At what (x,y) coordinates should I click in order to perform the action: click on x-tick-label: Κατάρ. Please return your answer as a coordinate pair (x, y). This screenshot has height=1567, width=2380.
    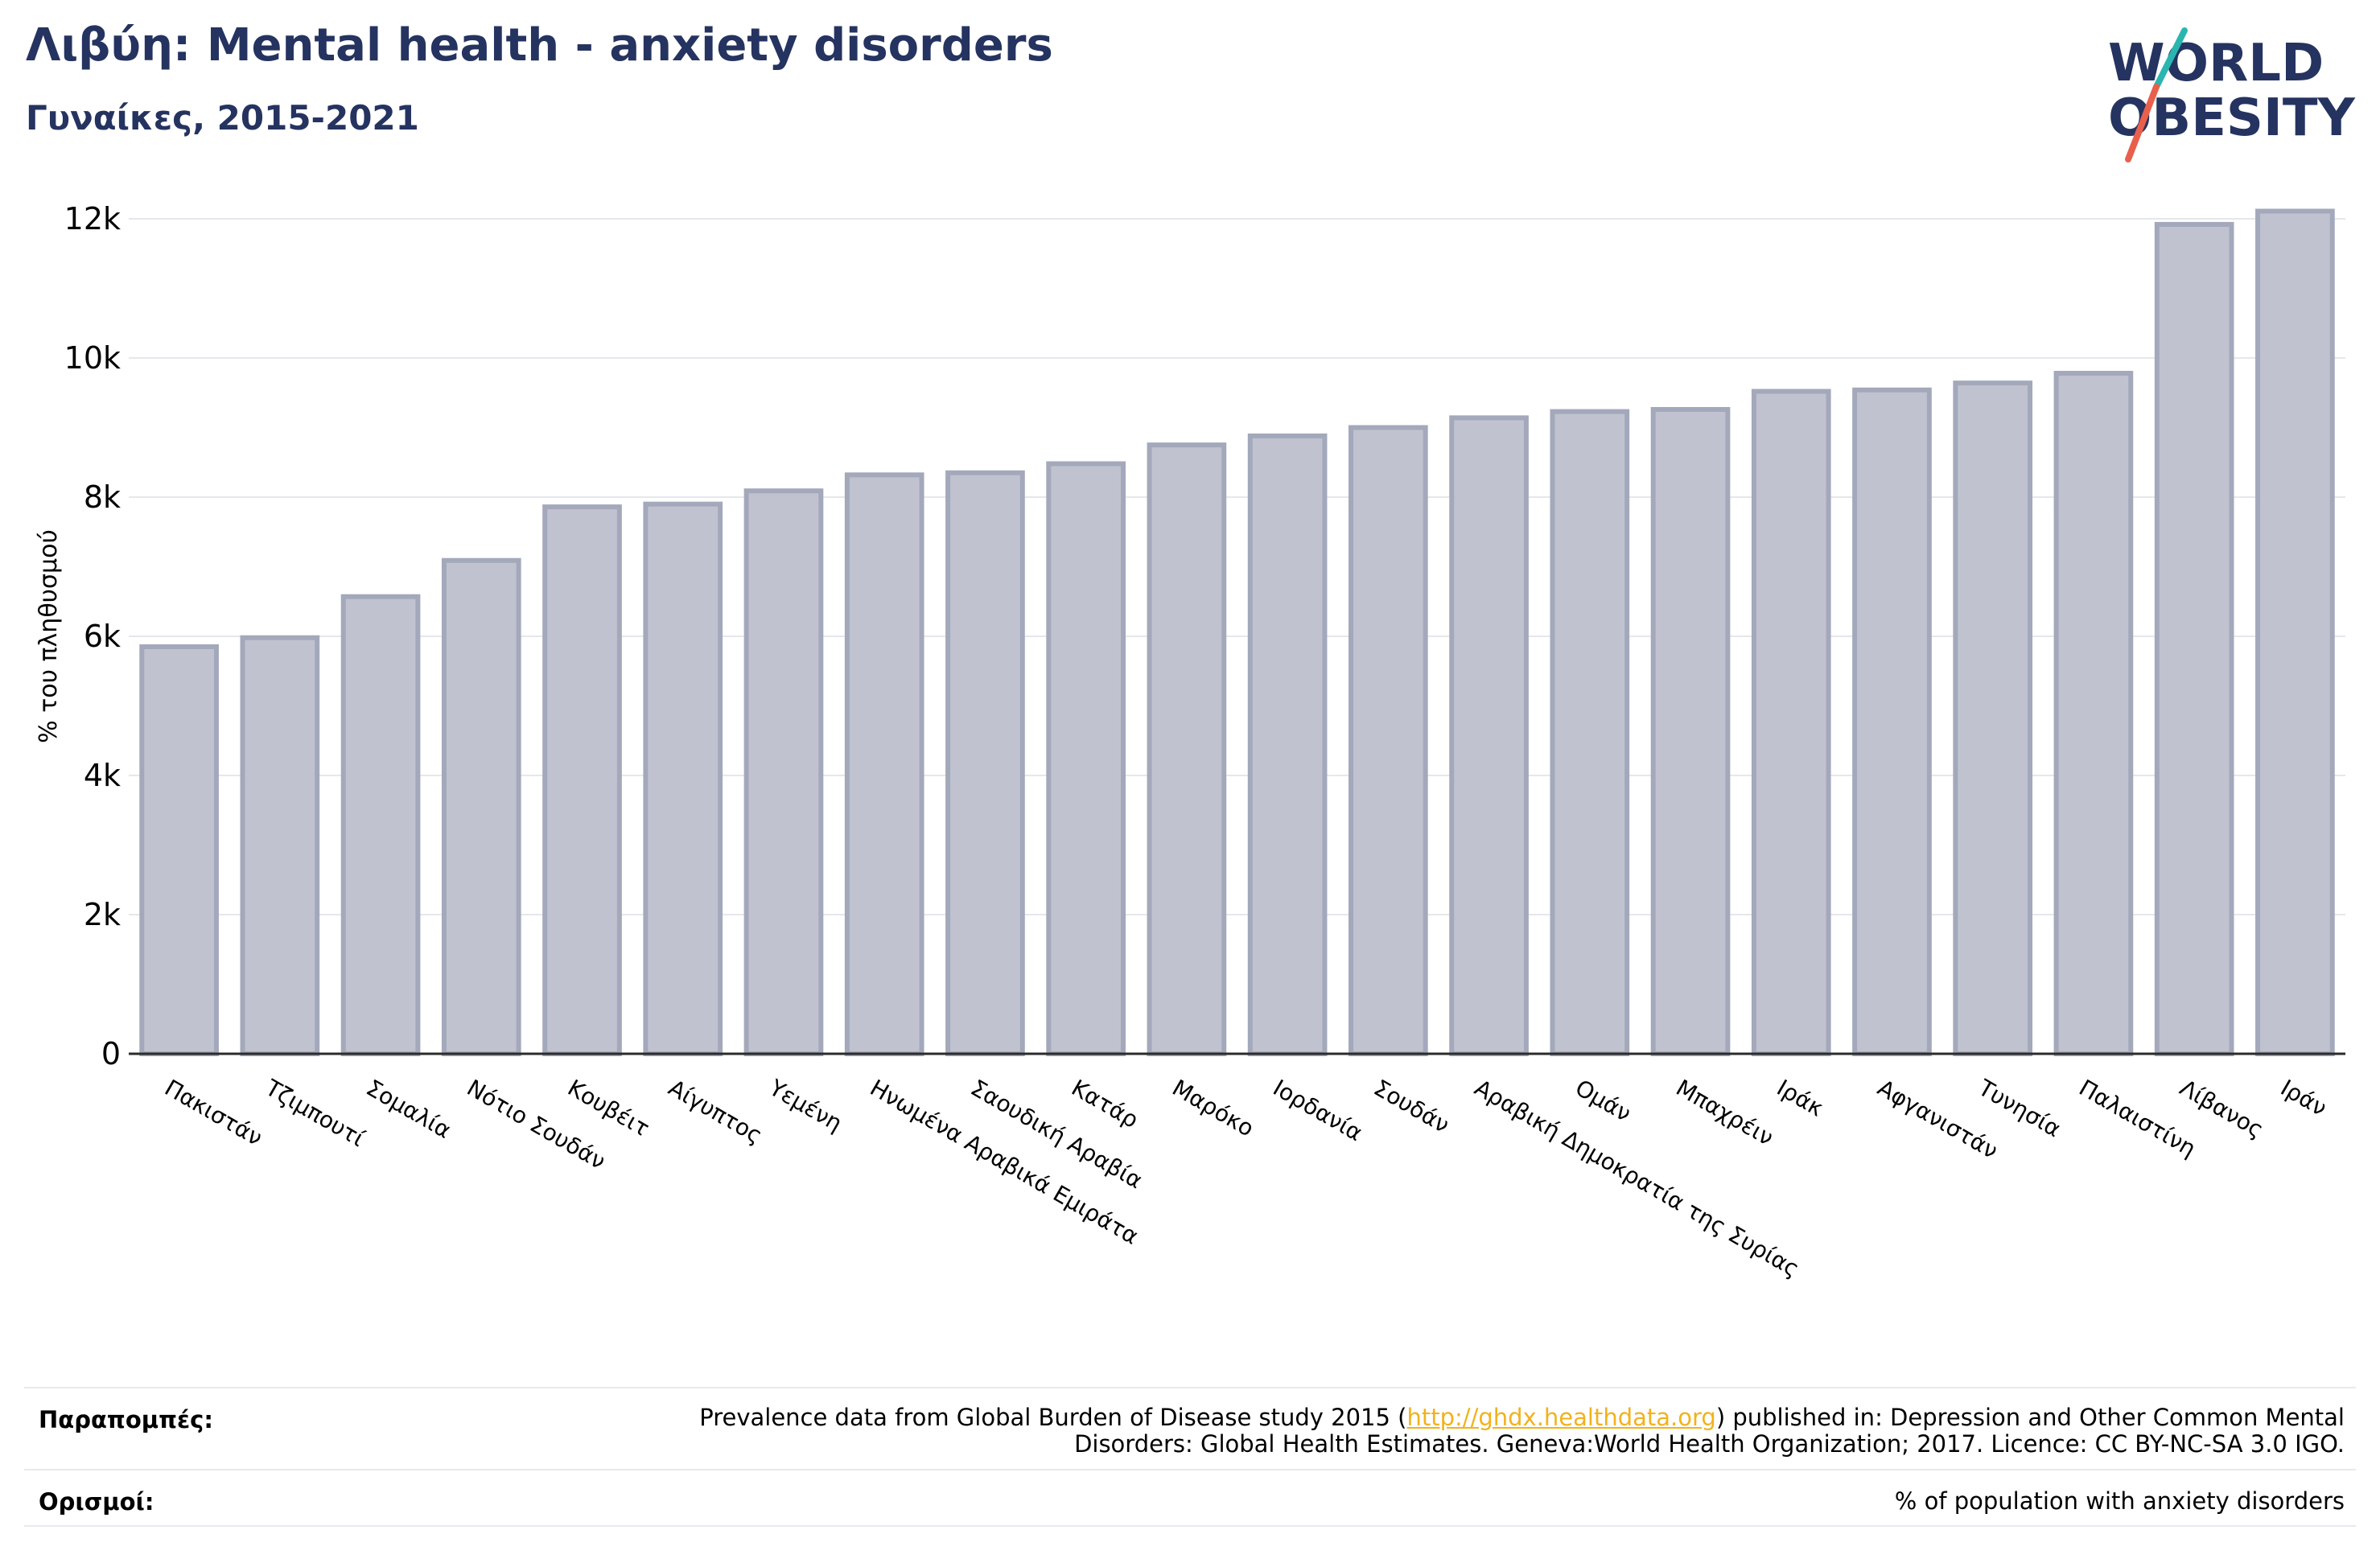
    Looking at the image, I should click on (1105, 1103).